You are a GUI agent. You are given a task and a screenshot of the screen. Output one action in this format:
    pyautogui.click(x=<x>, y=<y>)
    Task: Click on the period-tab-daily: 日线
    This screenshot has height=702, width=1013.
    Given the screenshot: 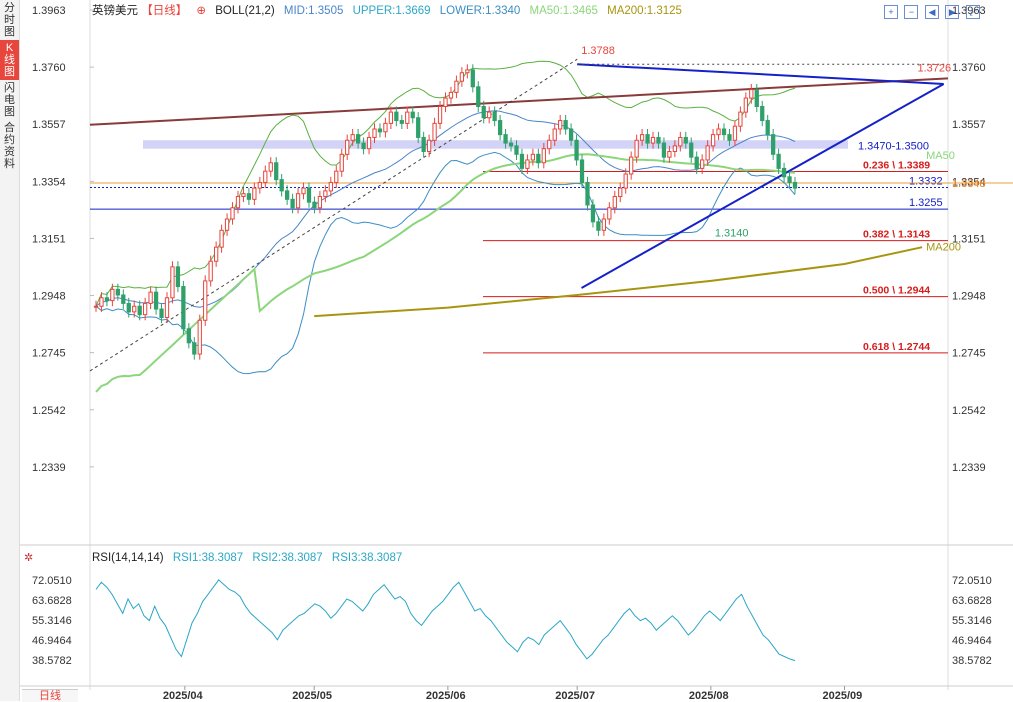 What is the action you would take?
    pyautogui.click(x=50, y=695)
    